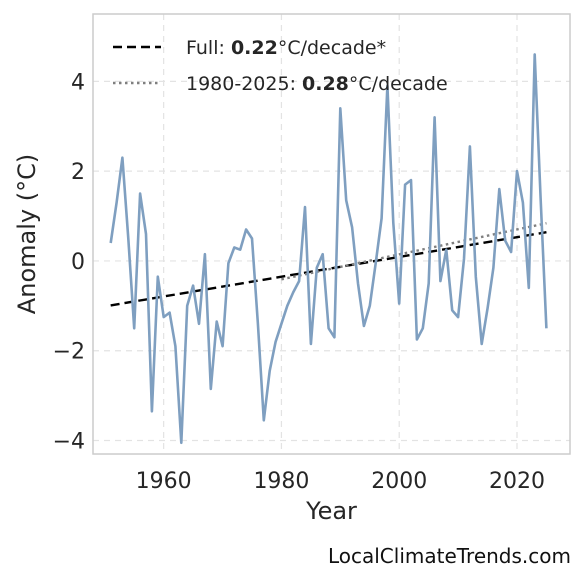 The image size is (585, 580). I want to click on y-axis-label: Anomaly (°C), so click(27, 234).